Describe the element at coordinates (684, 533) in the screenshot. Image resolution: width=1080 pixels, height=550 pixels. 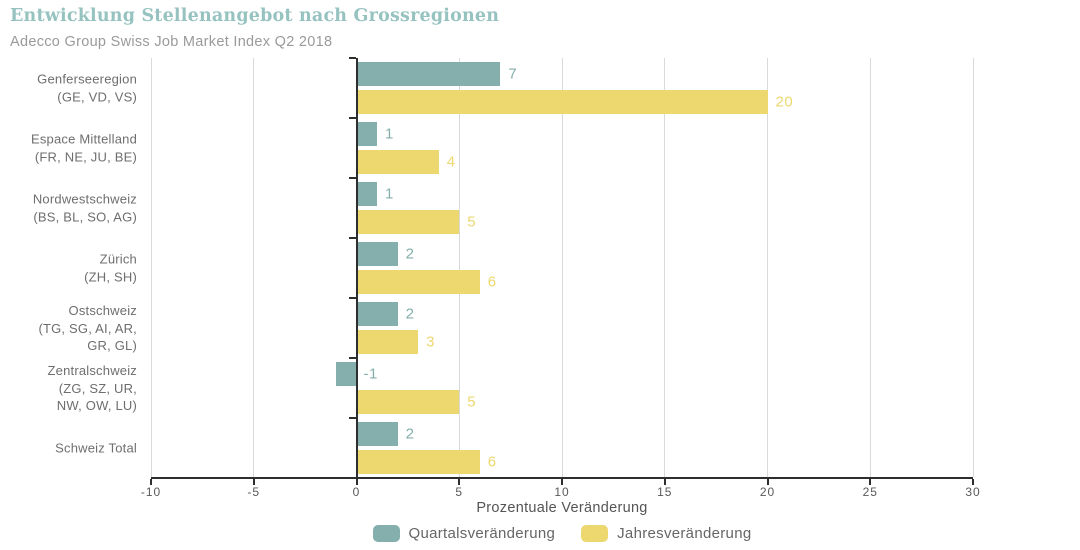
I see `legend-label: Jahresveränderung` at that location.